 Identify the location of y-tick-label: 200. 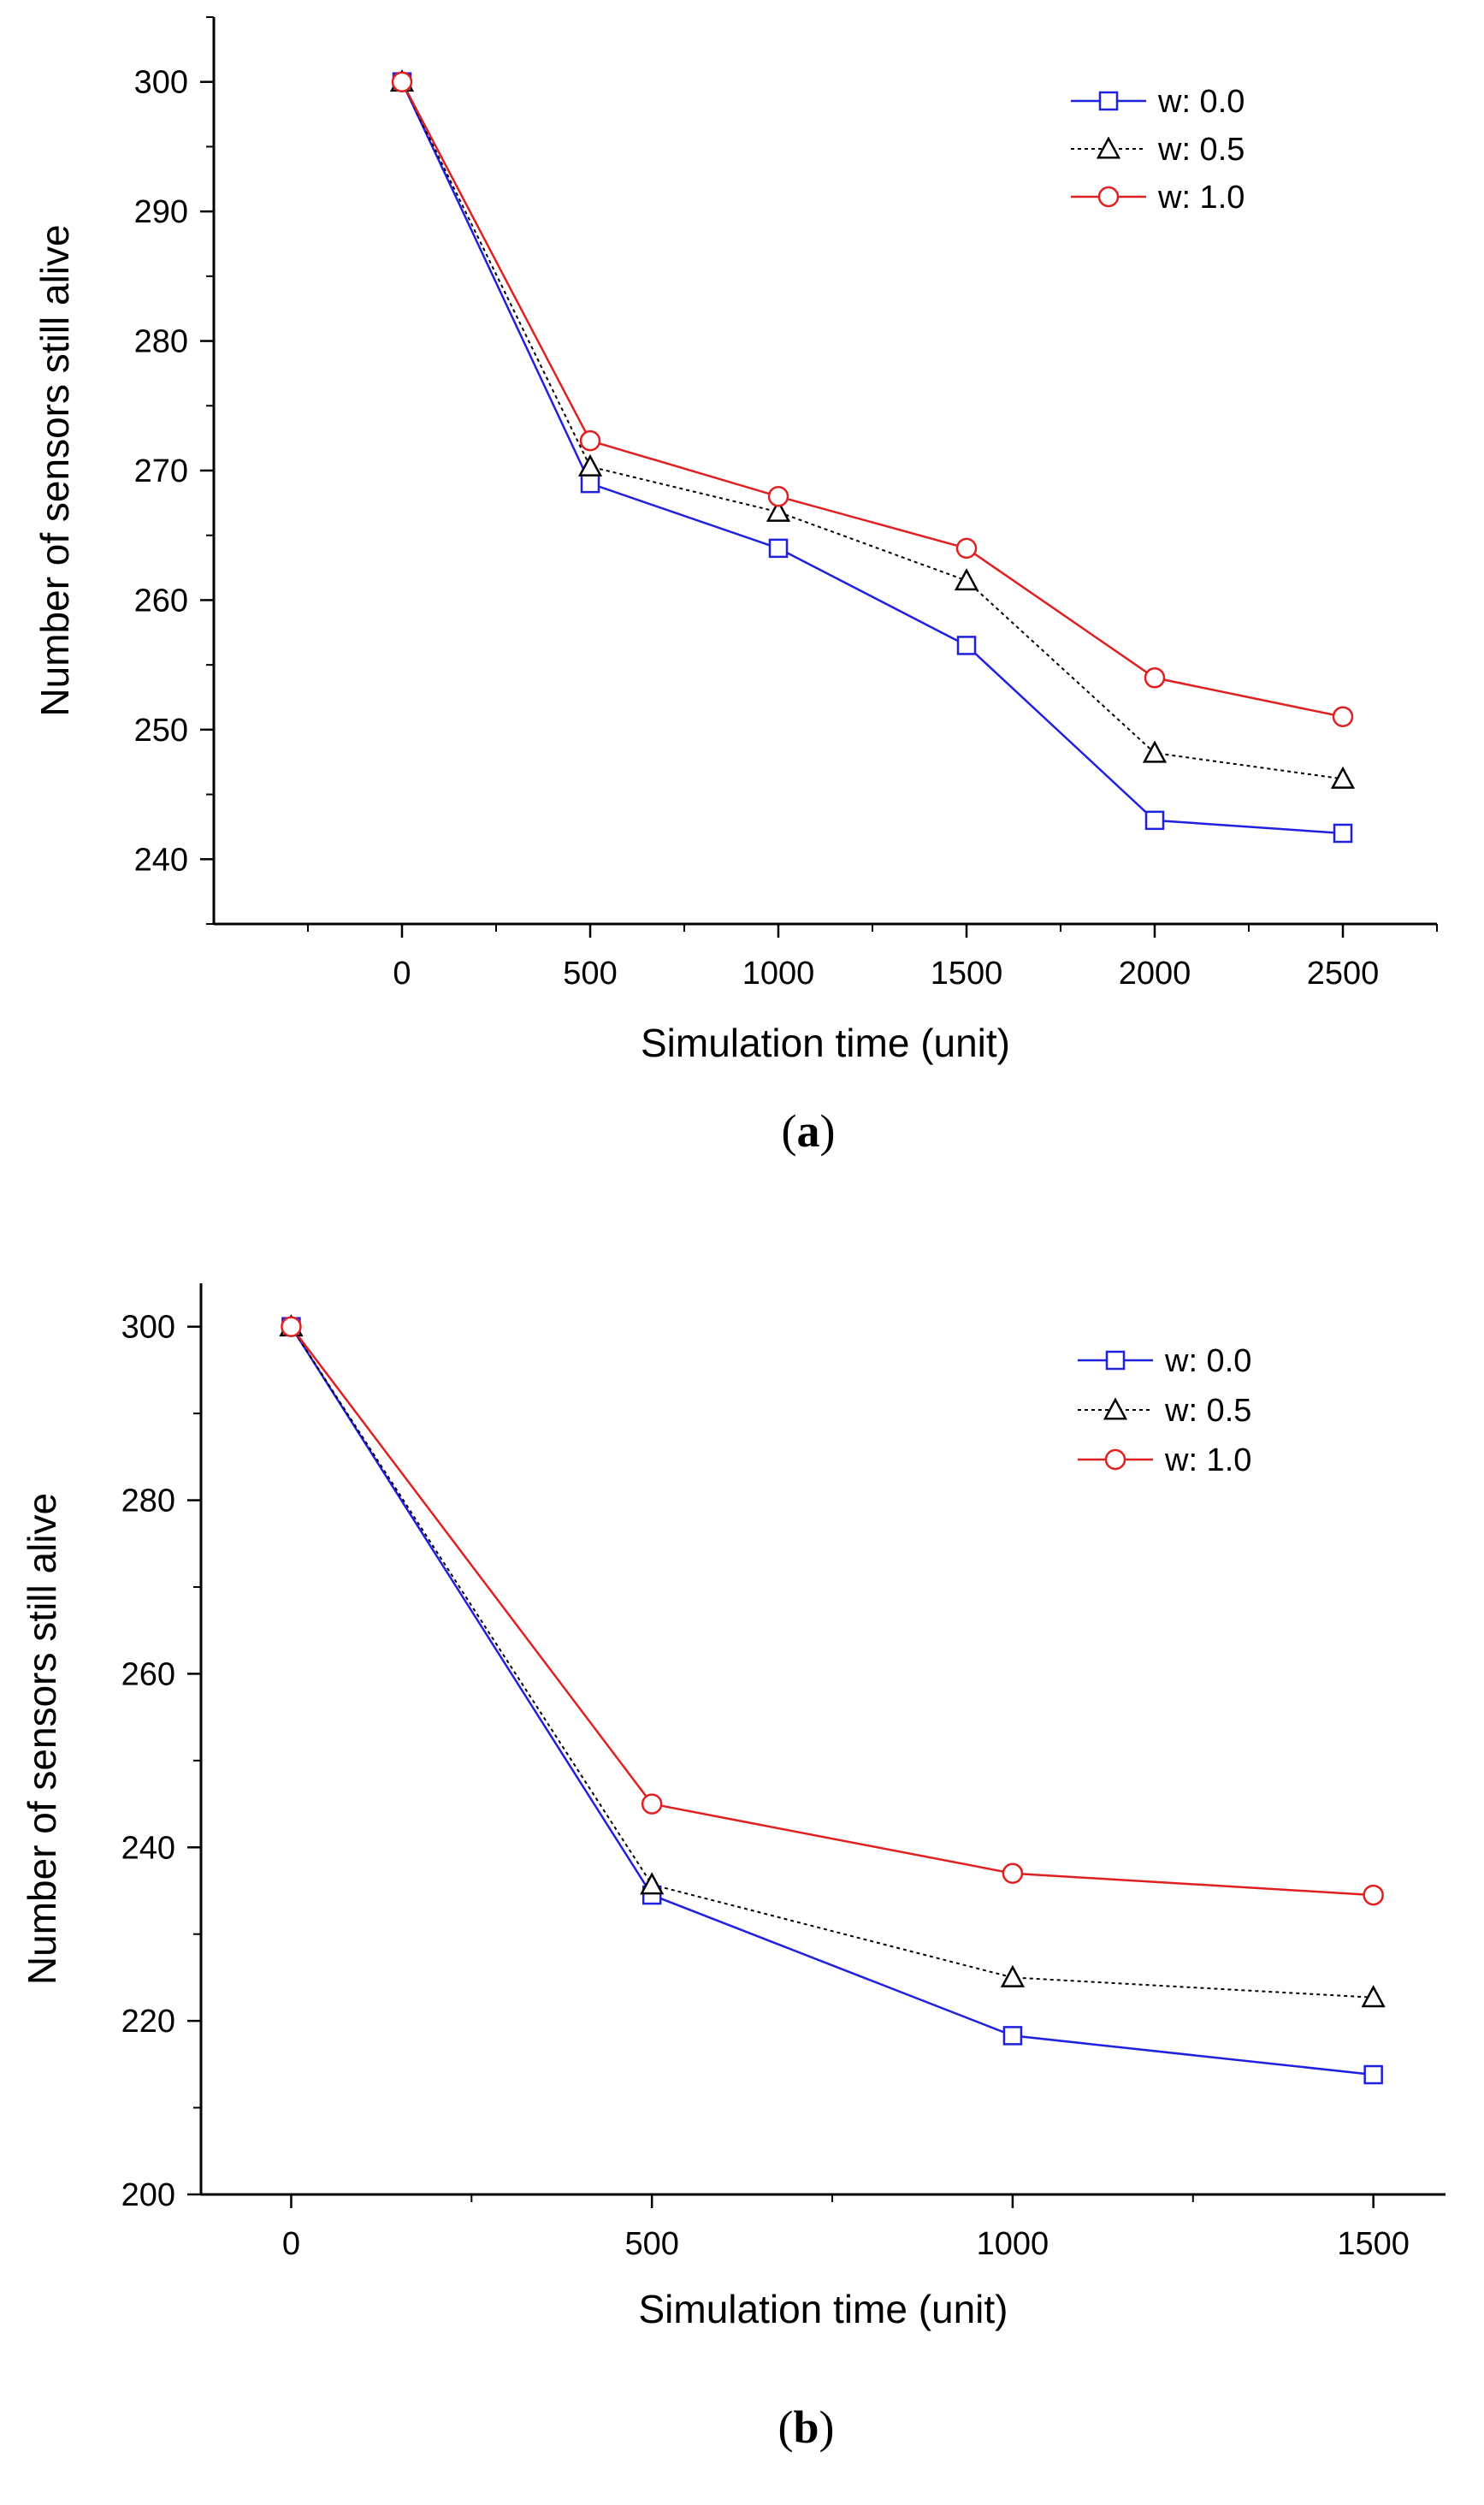
(148, 2195).